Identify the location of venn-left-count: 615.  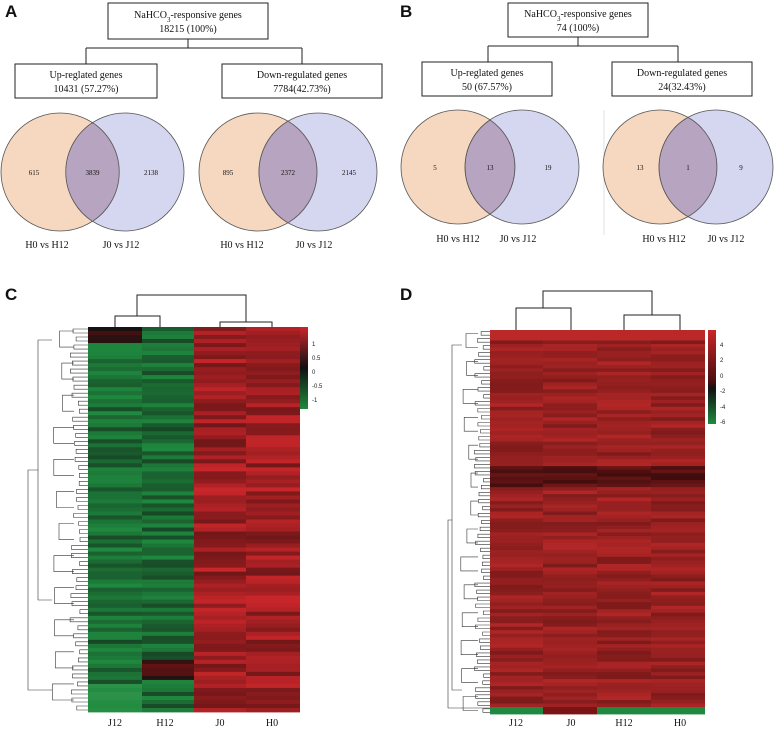
(34, 173).